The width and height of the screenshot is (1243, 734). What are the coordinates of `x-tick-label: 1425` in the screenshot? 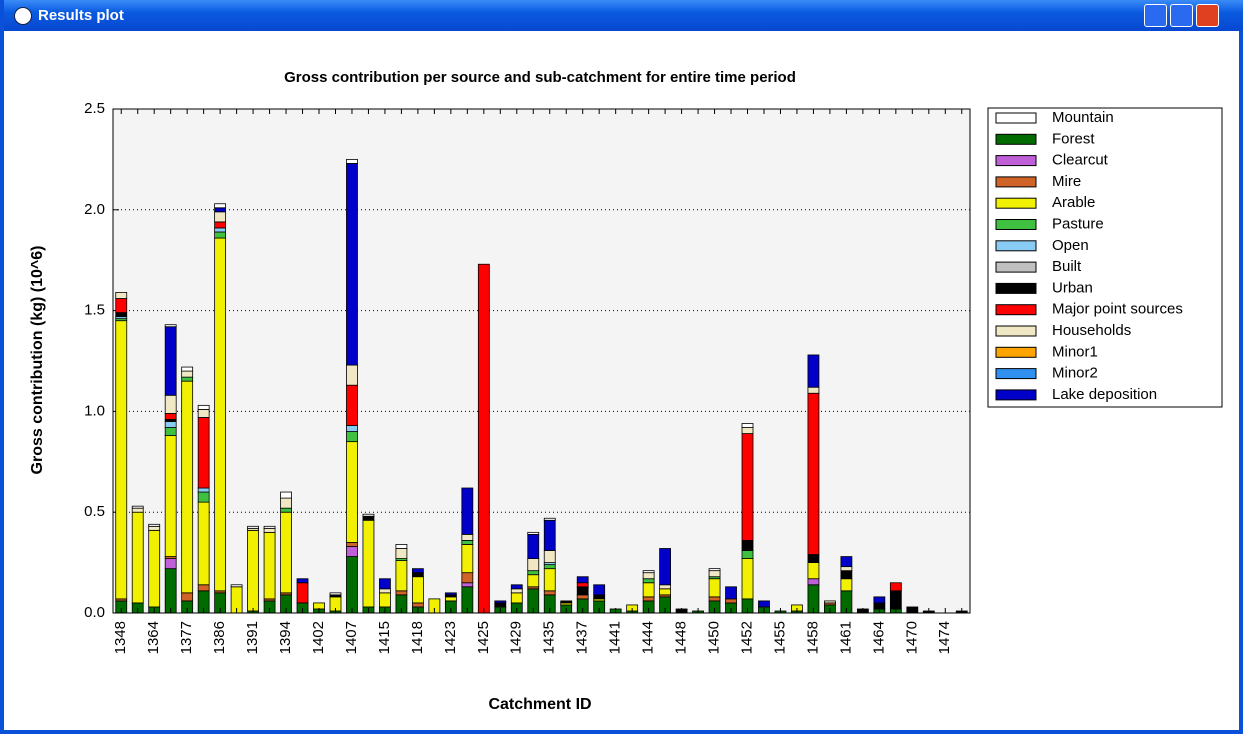 It's located at (483, 637).